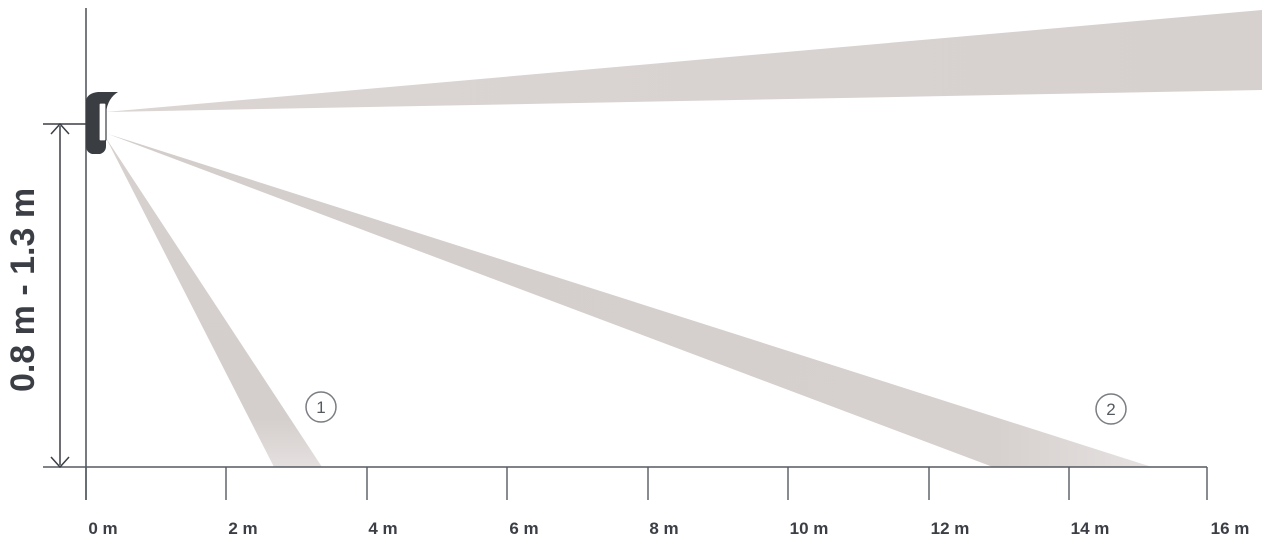 This screenshot has width=1265, height=544. Describe the element at coordinates (60, 128) in the screenshot. I see `dimension-arrowhead-top` at that location.